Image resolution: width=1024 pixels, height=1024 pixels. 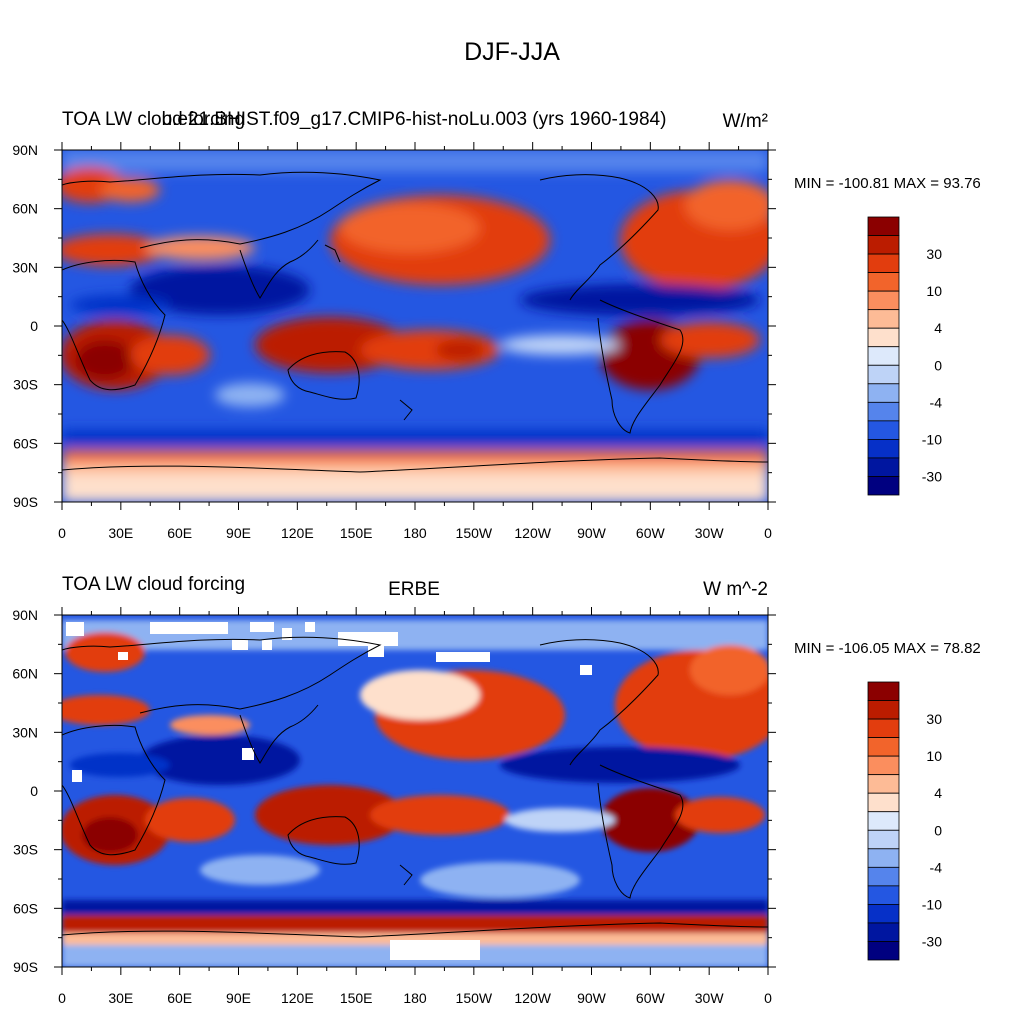 What do you see at coordinates (905, 588) in the screenshot?
I see `colorbars-group: 30 10 4 0 -4 -10 -30 30 10 4 0 -4 -10 -30` at bounding box center [905, 588].